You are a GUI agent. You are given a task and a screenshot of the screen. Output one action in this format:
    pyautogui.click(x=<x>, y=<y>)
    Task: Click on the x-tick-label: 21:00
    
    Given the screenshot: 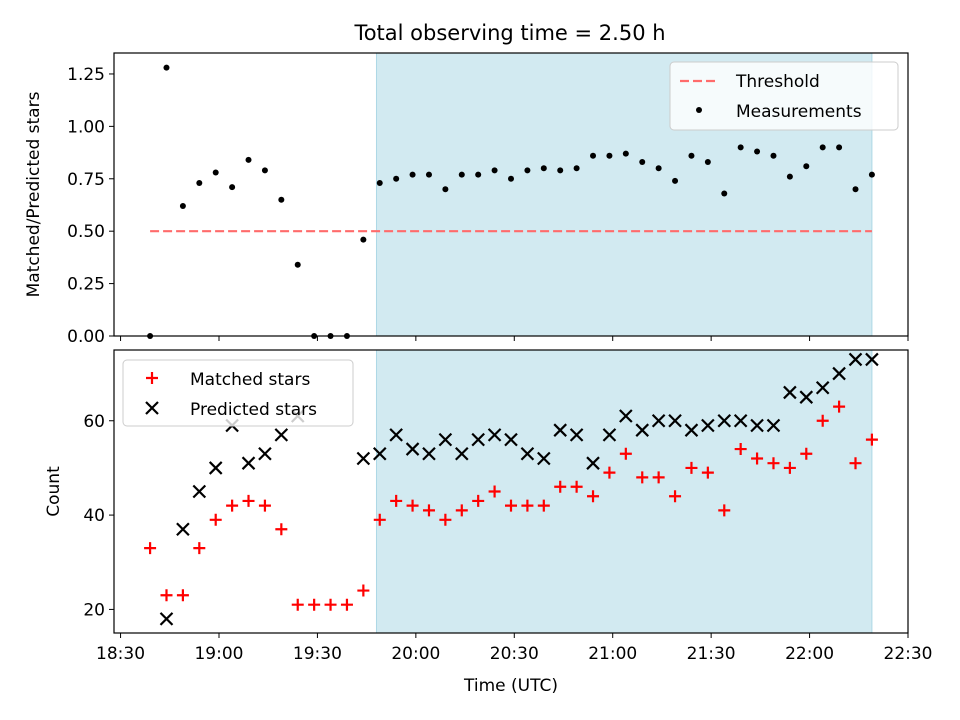 What is the action you would take?
    pyautogui.click(x=612, y=654)
    